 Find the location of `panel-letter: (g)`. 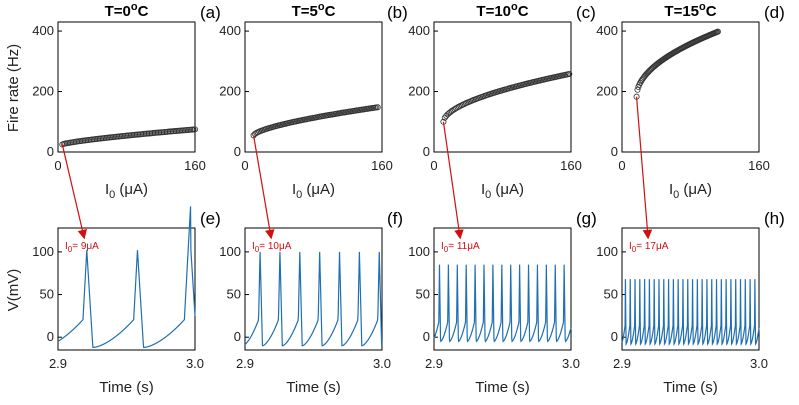

panel-letter: (g) is located at coordinates (586, 218).